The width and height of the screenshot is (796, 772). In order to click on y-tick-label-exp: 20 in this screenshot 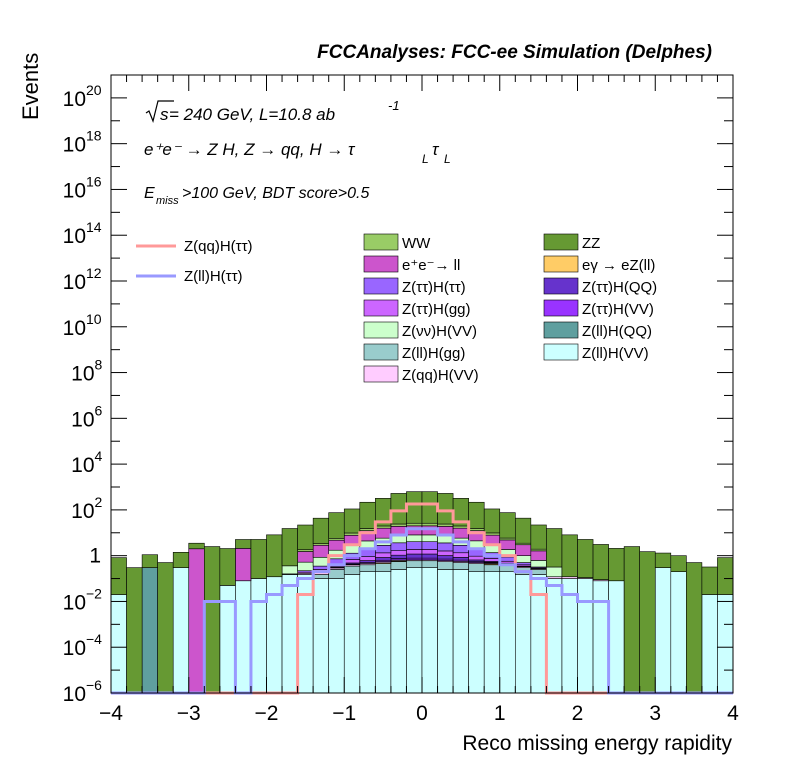, I will do `click(94, 90)`.